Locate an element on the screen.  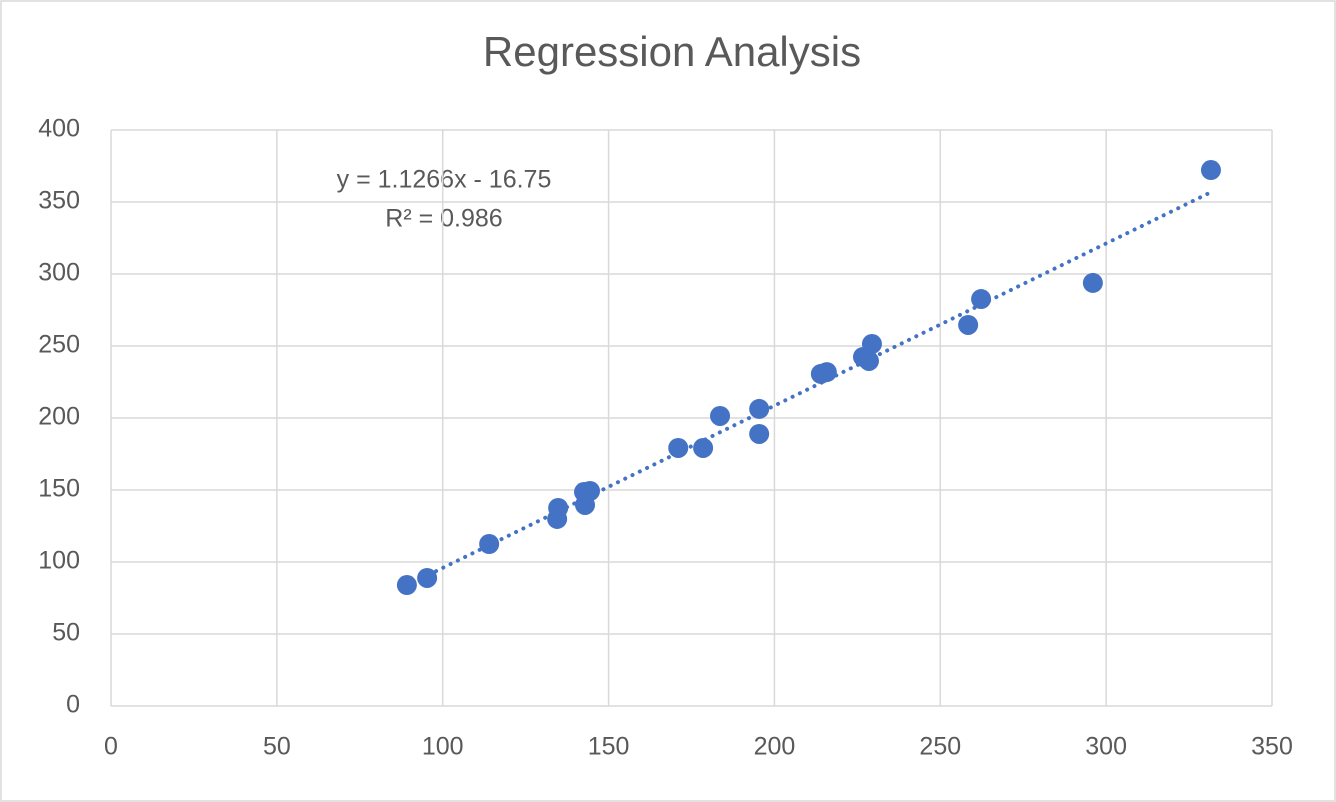
x-tick-label: 150 is located at coordinates (609, 747).